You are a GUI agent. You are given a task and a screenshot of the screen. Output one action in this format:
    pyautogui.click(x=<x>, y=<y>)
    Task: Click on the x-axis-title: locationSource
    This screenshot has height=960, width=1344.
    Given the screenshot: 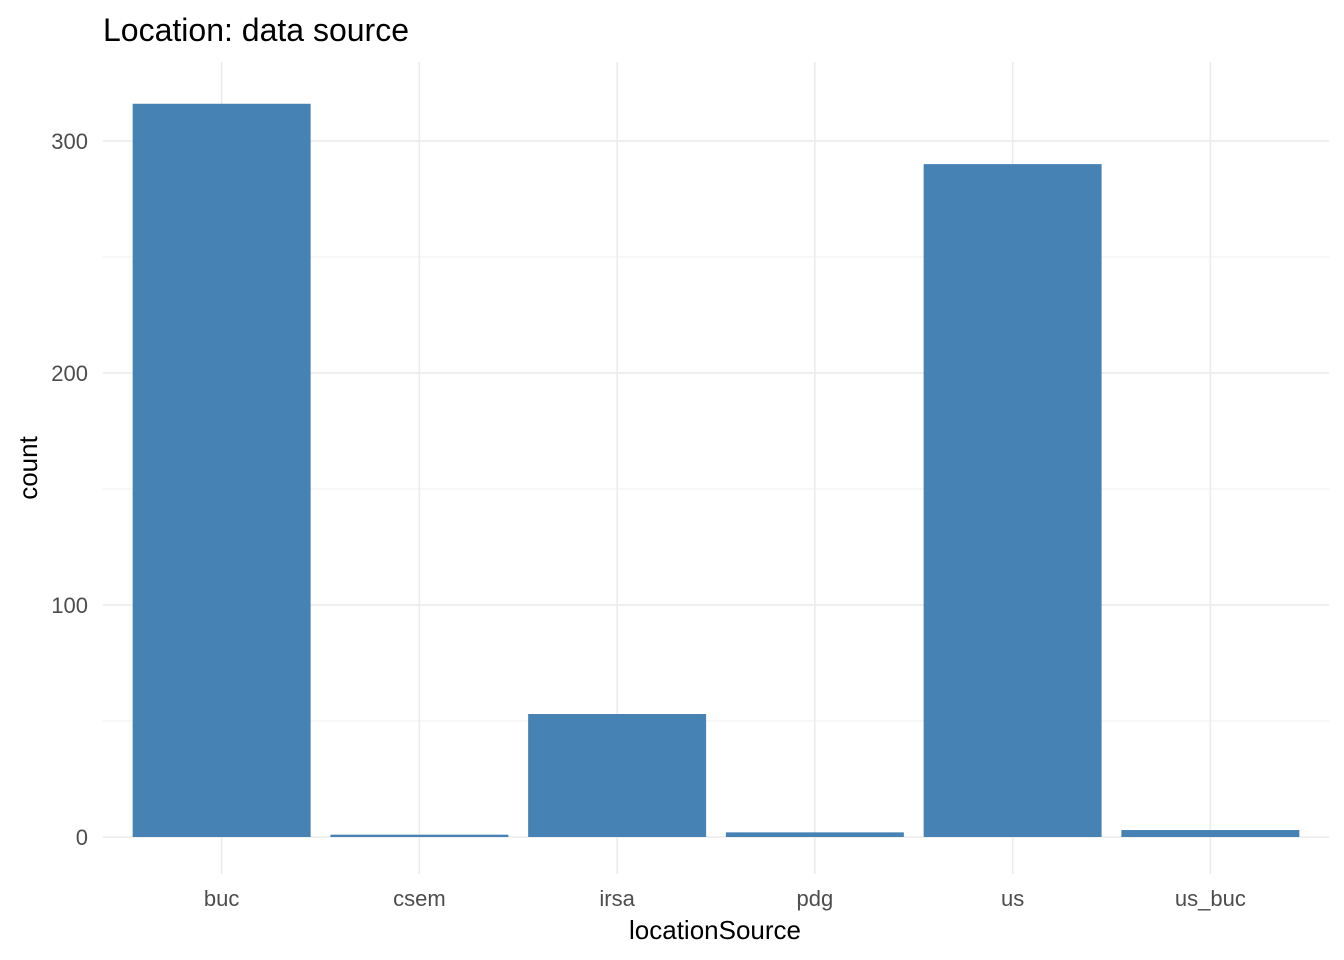 What is the action you would take?
    pyautogui.click(x=715, y=930)
    